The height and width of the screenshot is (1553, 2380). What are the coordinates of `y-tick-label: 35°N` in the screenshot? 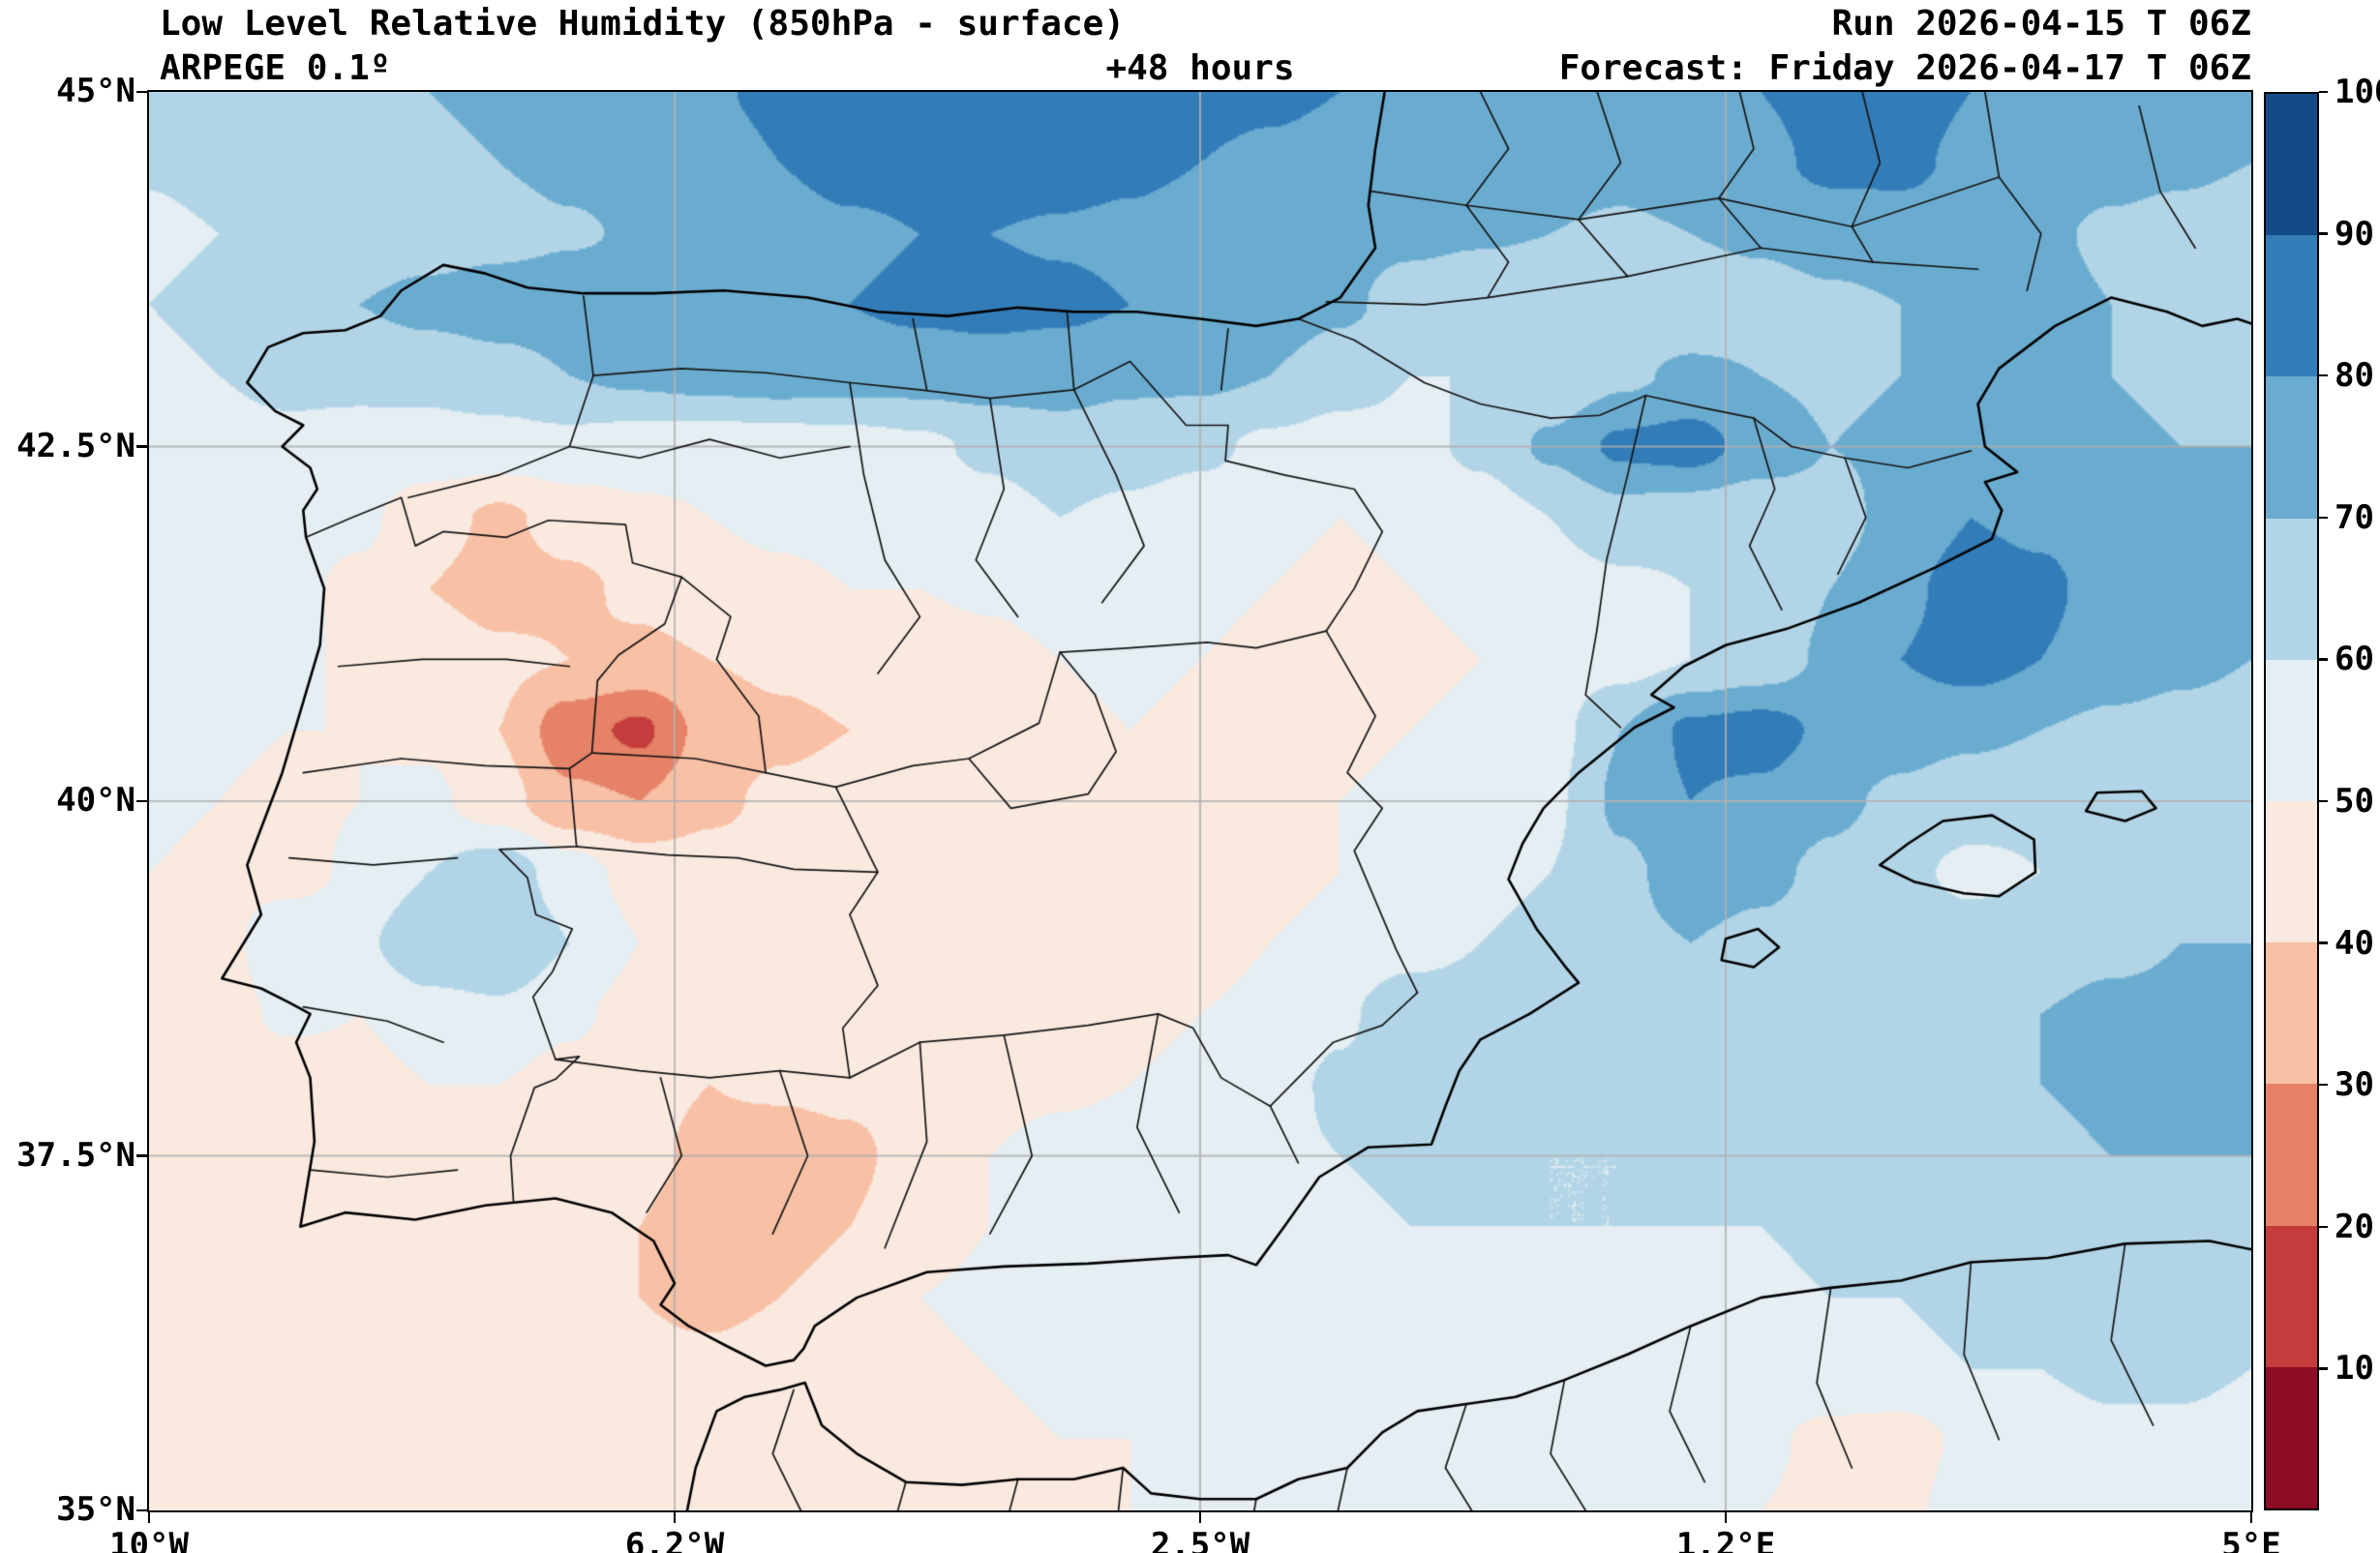 It's located at (96, 1509).